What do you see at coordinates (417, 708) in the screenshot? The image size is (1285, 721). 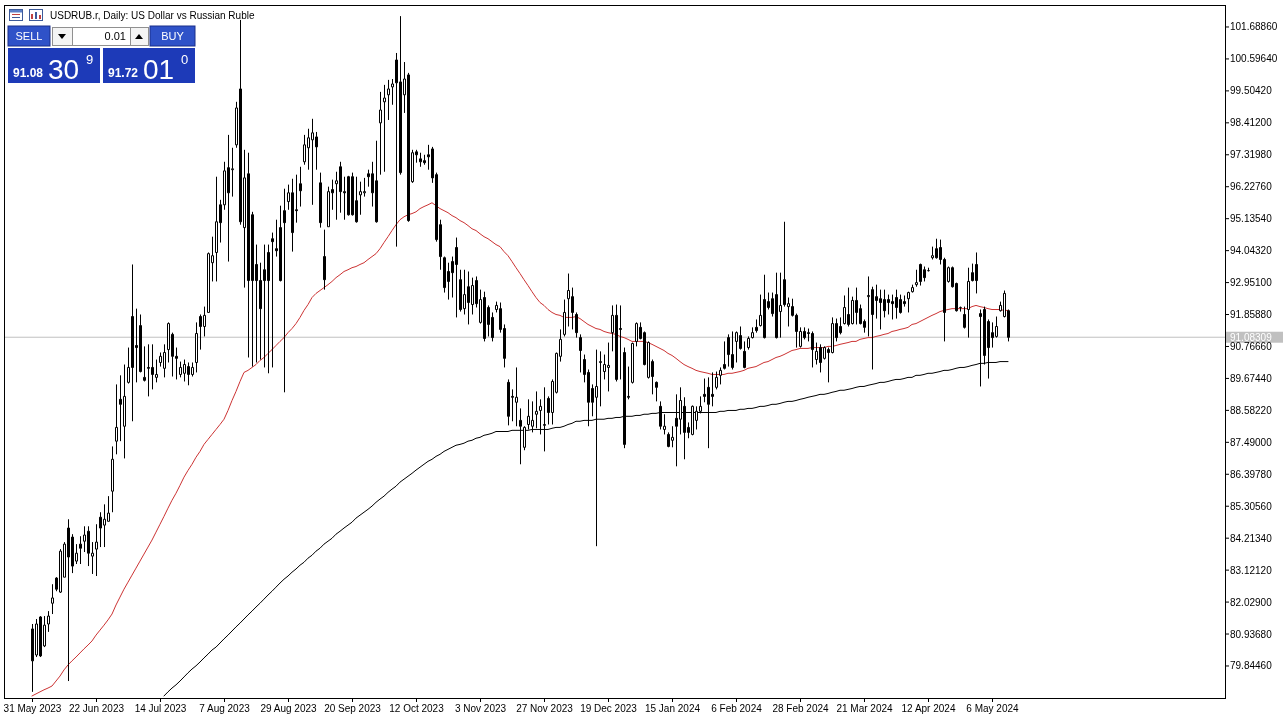 I see `x-tick-label: 12 Oct 2023` at bounding box center [417, 708].